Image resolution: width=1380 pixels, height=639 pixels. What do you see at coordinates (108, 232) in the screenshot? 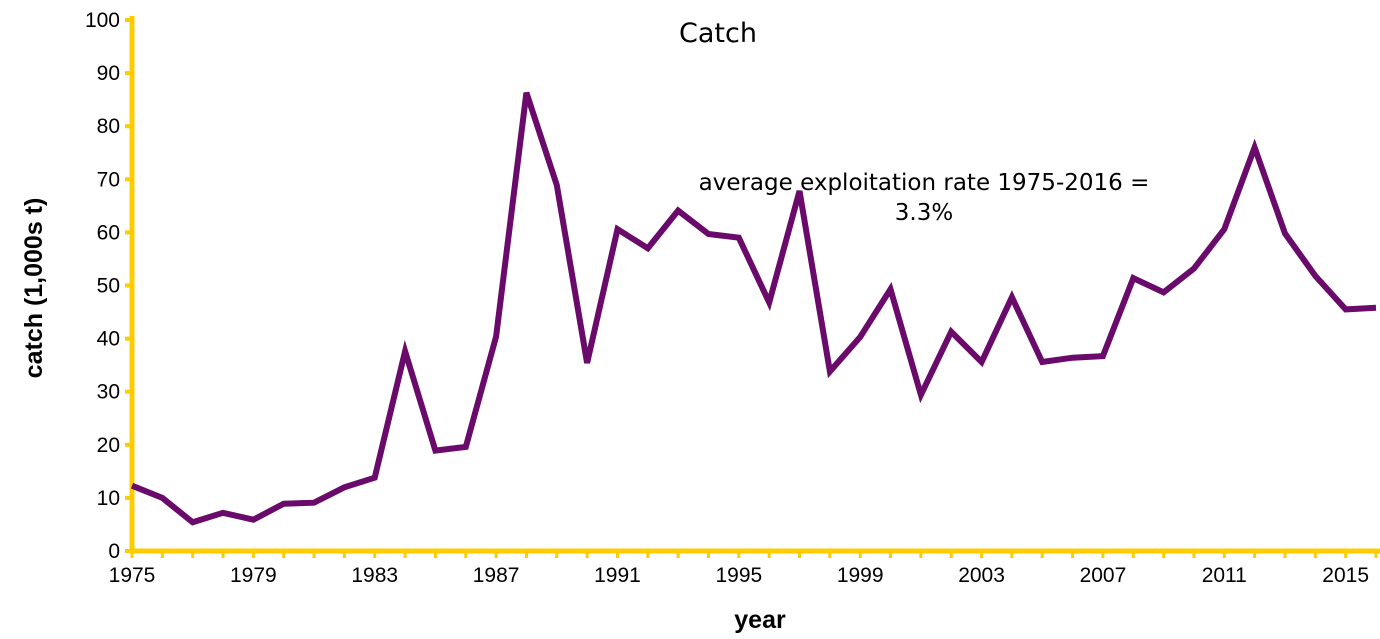
I see `y-tick-label: 60` at bounding box center [108, 232].